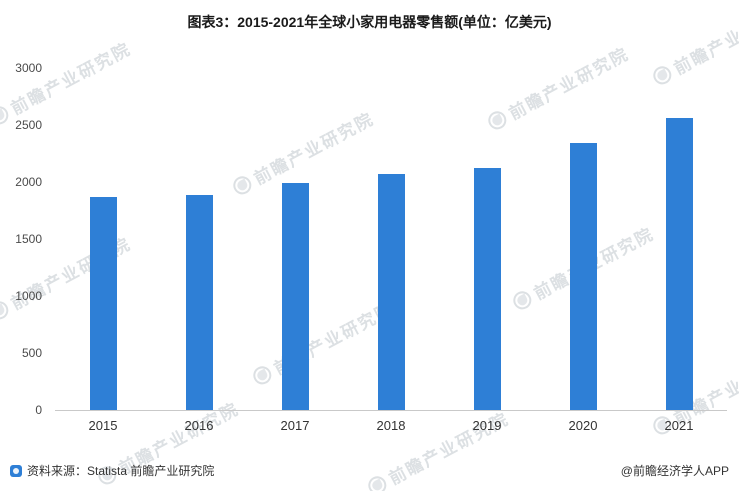  What do you see at coordinates (121, 471) in the screenshot?
I see `source-text: 资料来源：Statista 前瞻产业研究院` at bounding box center [121, 471].